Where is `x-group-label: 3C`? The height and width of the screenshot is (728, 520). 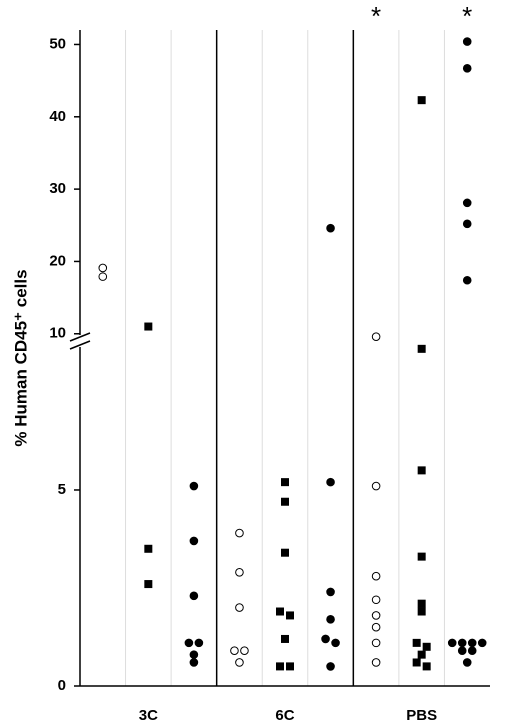
x-group-label: 3C is located at coordinates (148, 715).